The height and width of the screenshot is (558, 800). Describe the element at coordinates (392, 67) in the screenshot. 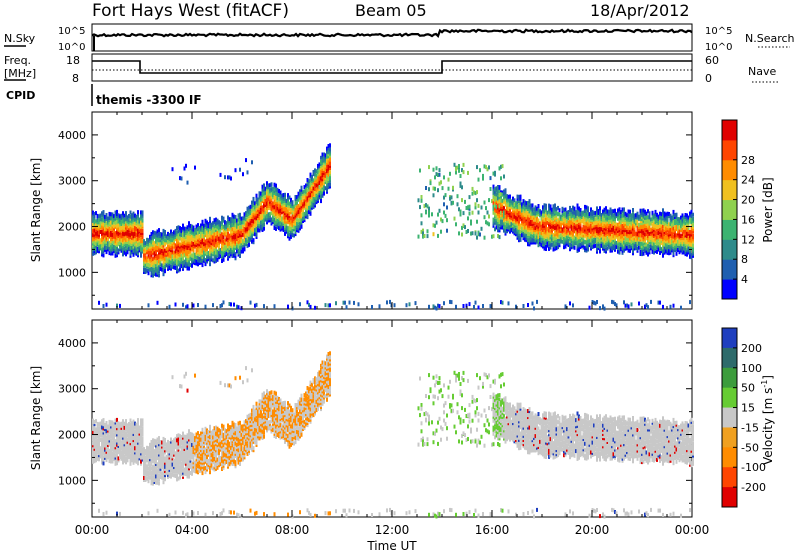

I see `frequency-trace` at that location.